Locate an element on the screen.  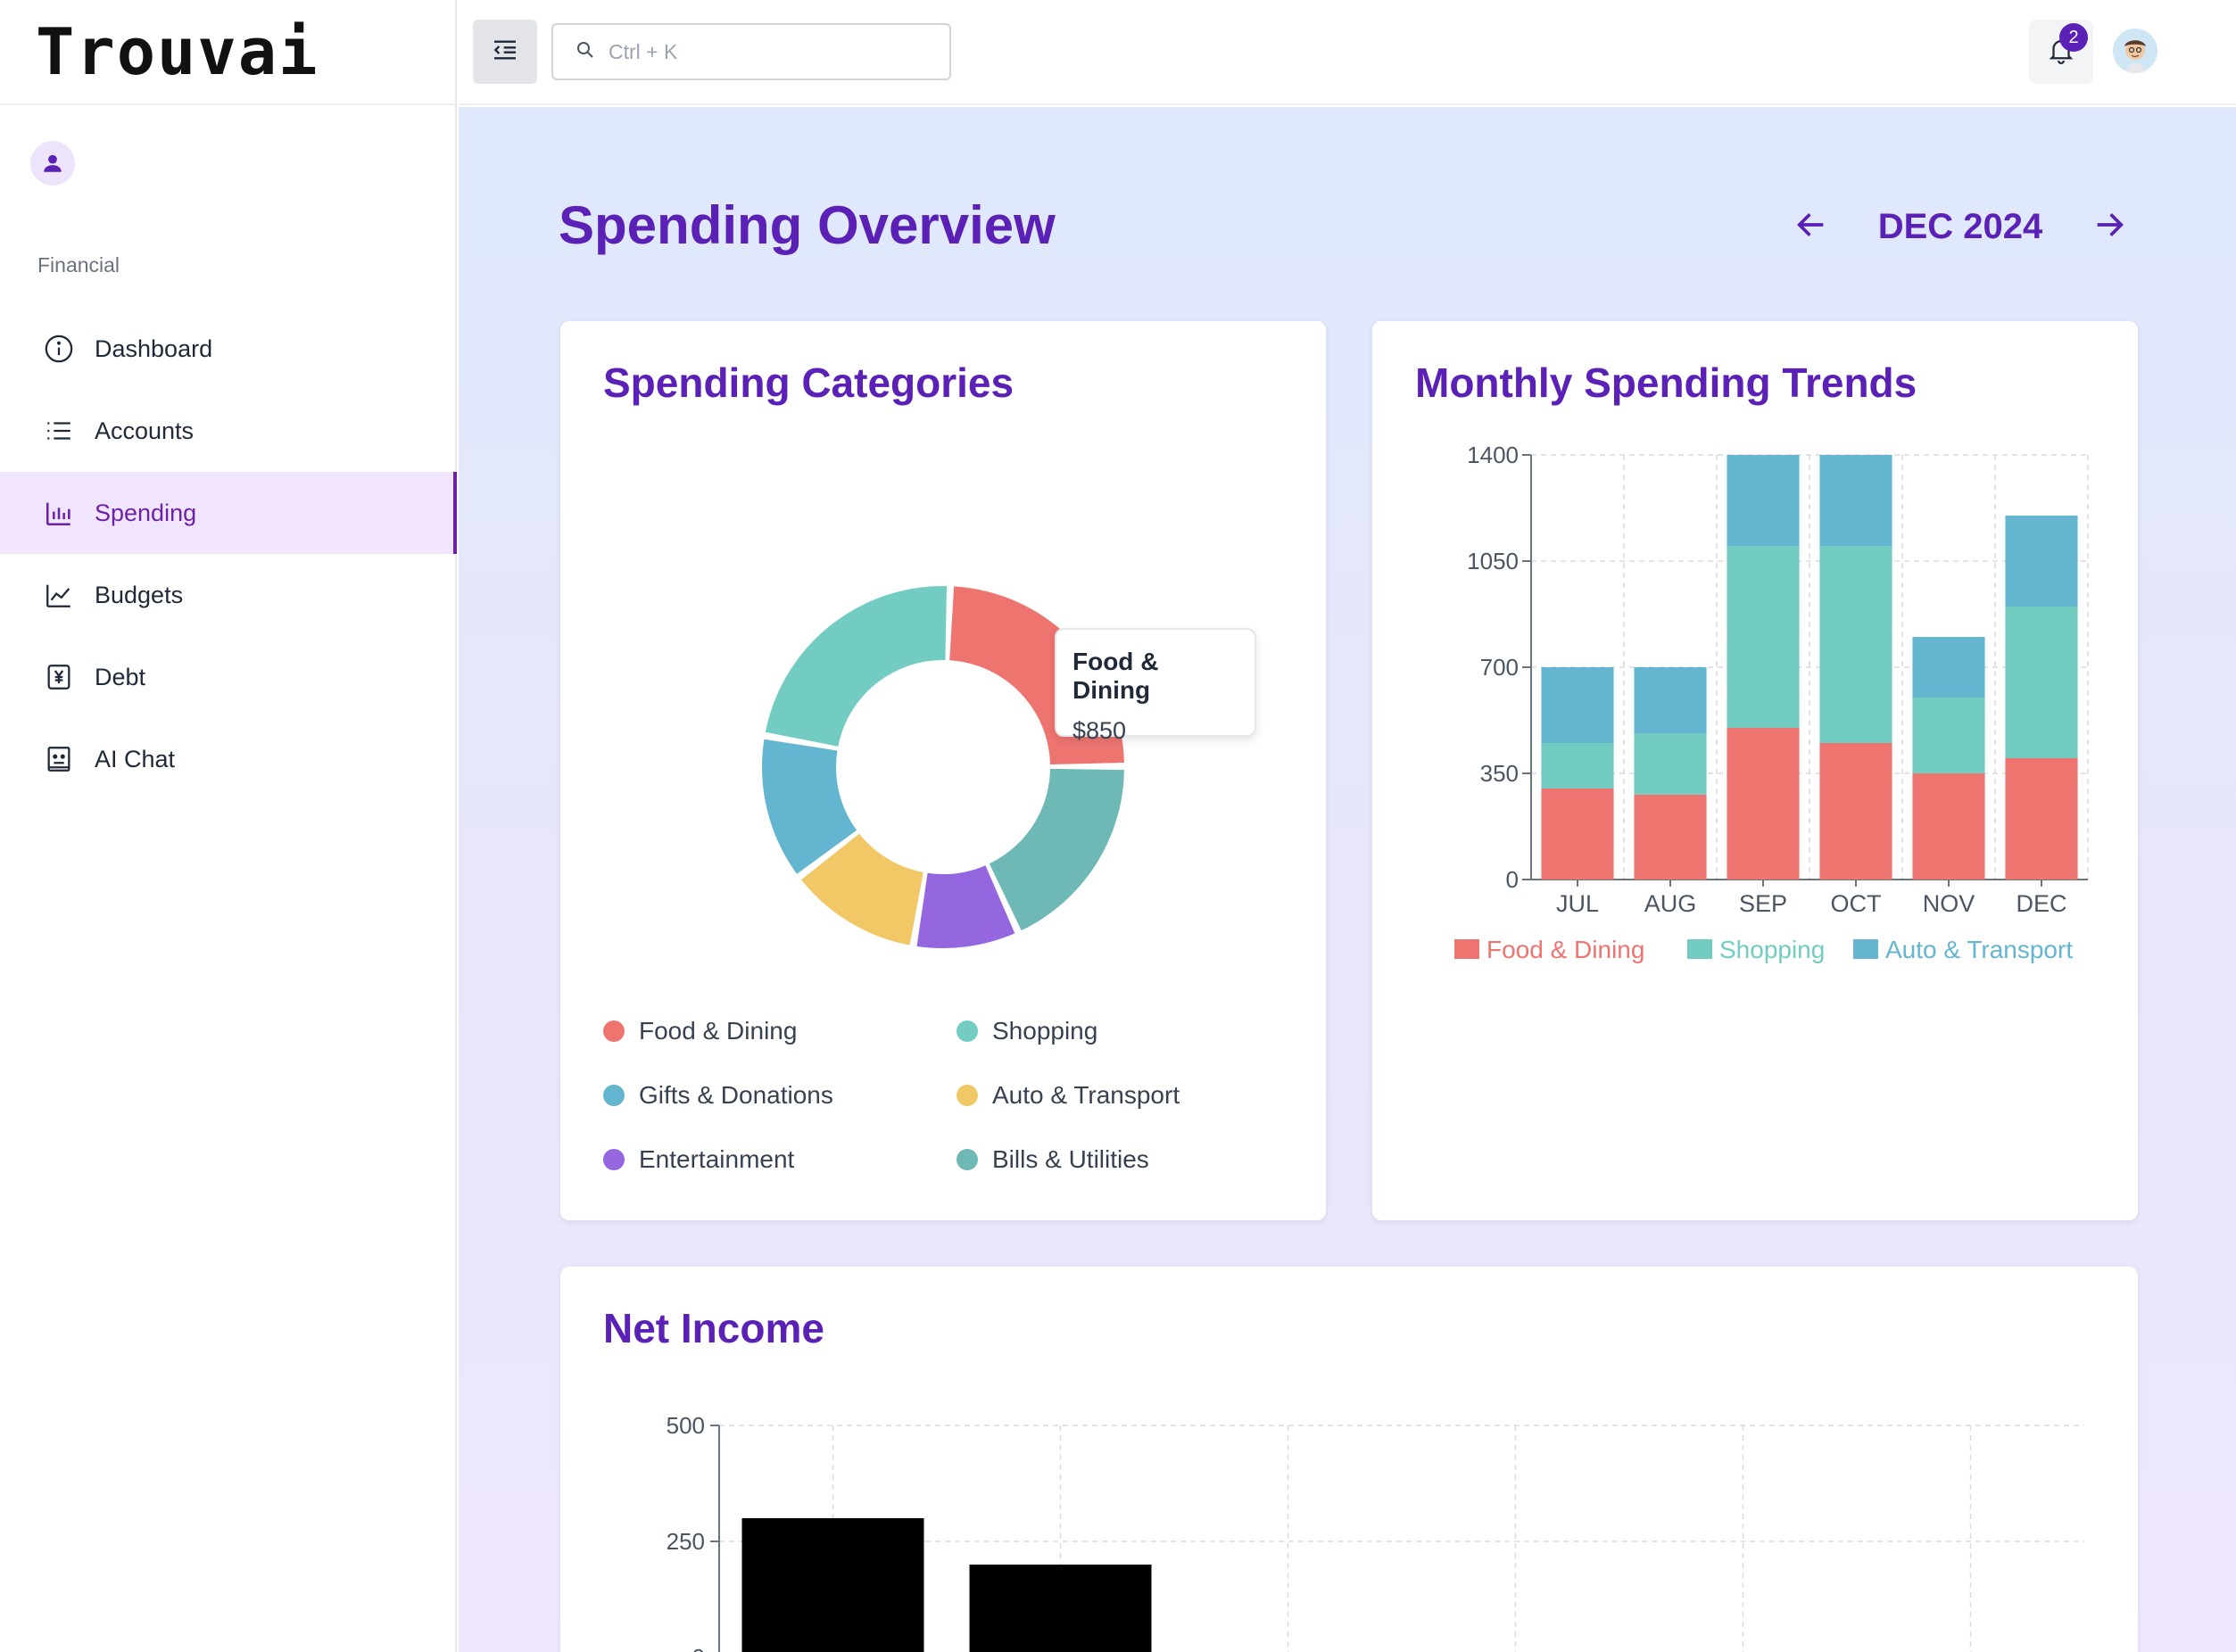
sidebar-item-spending: Spending is located at coordinates (228, 513).